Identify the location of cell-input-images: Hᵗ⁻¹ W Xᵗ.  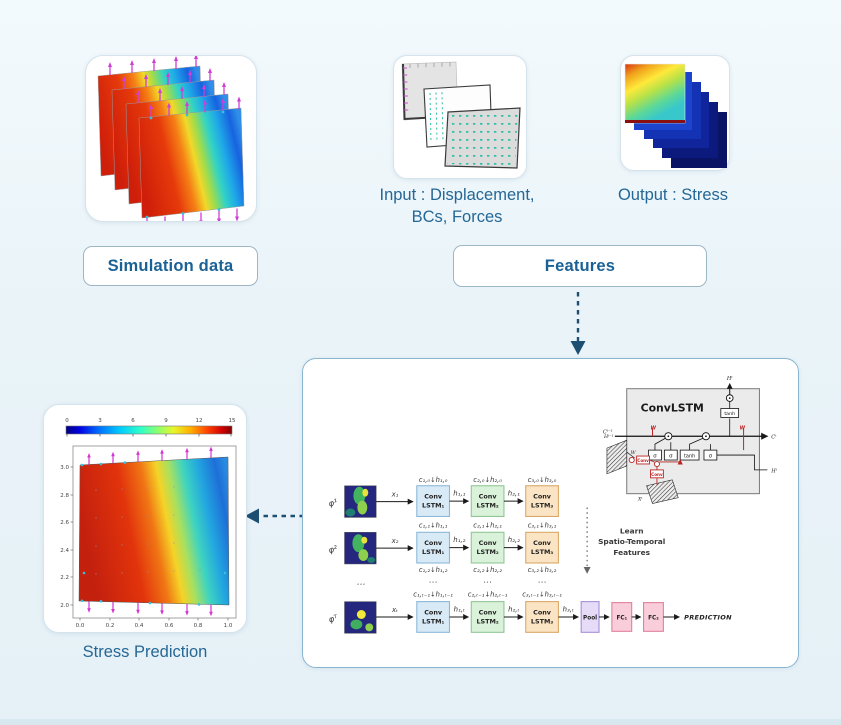
(641, 469).